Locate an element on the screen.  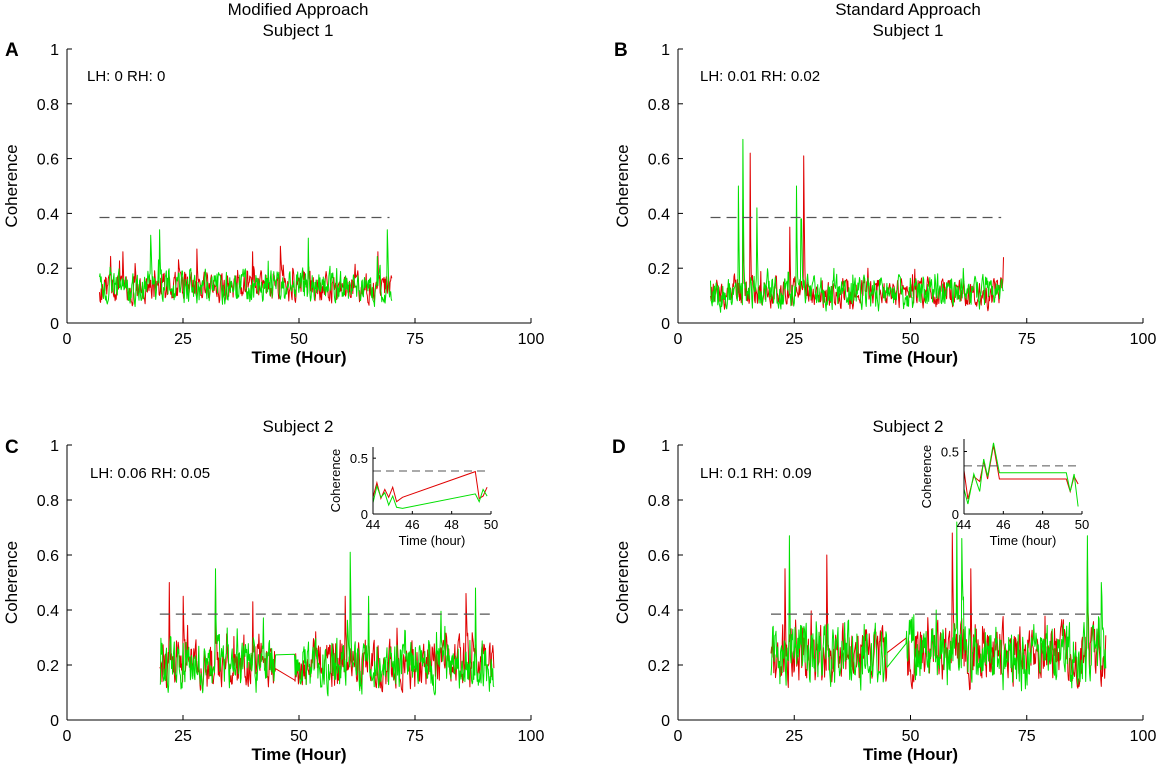
panel-c-inset: 0 0.5 44 46 48 50 Time (hour) Coherence is located at coordinates (413, 497).